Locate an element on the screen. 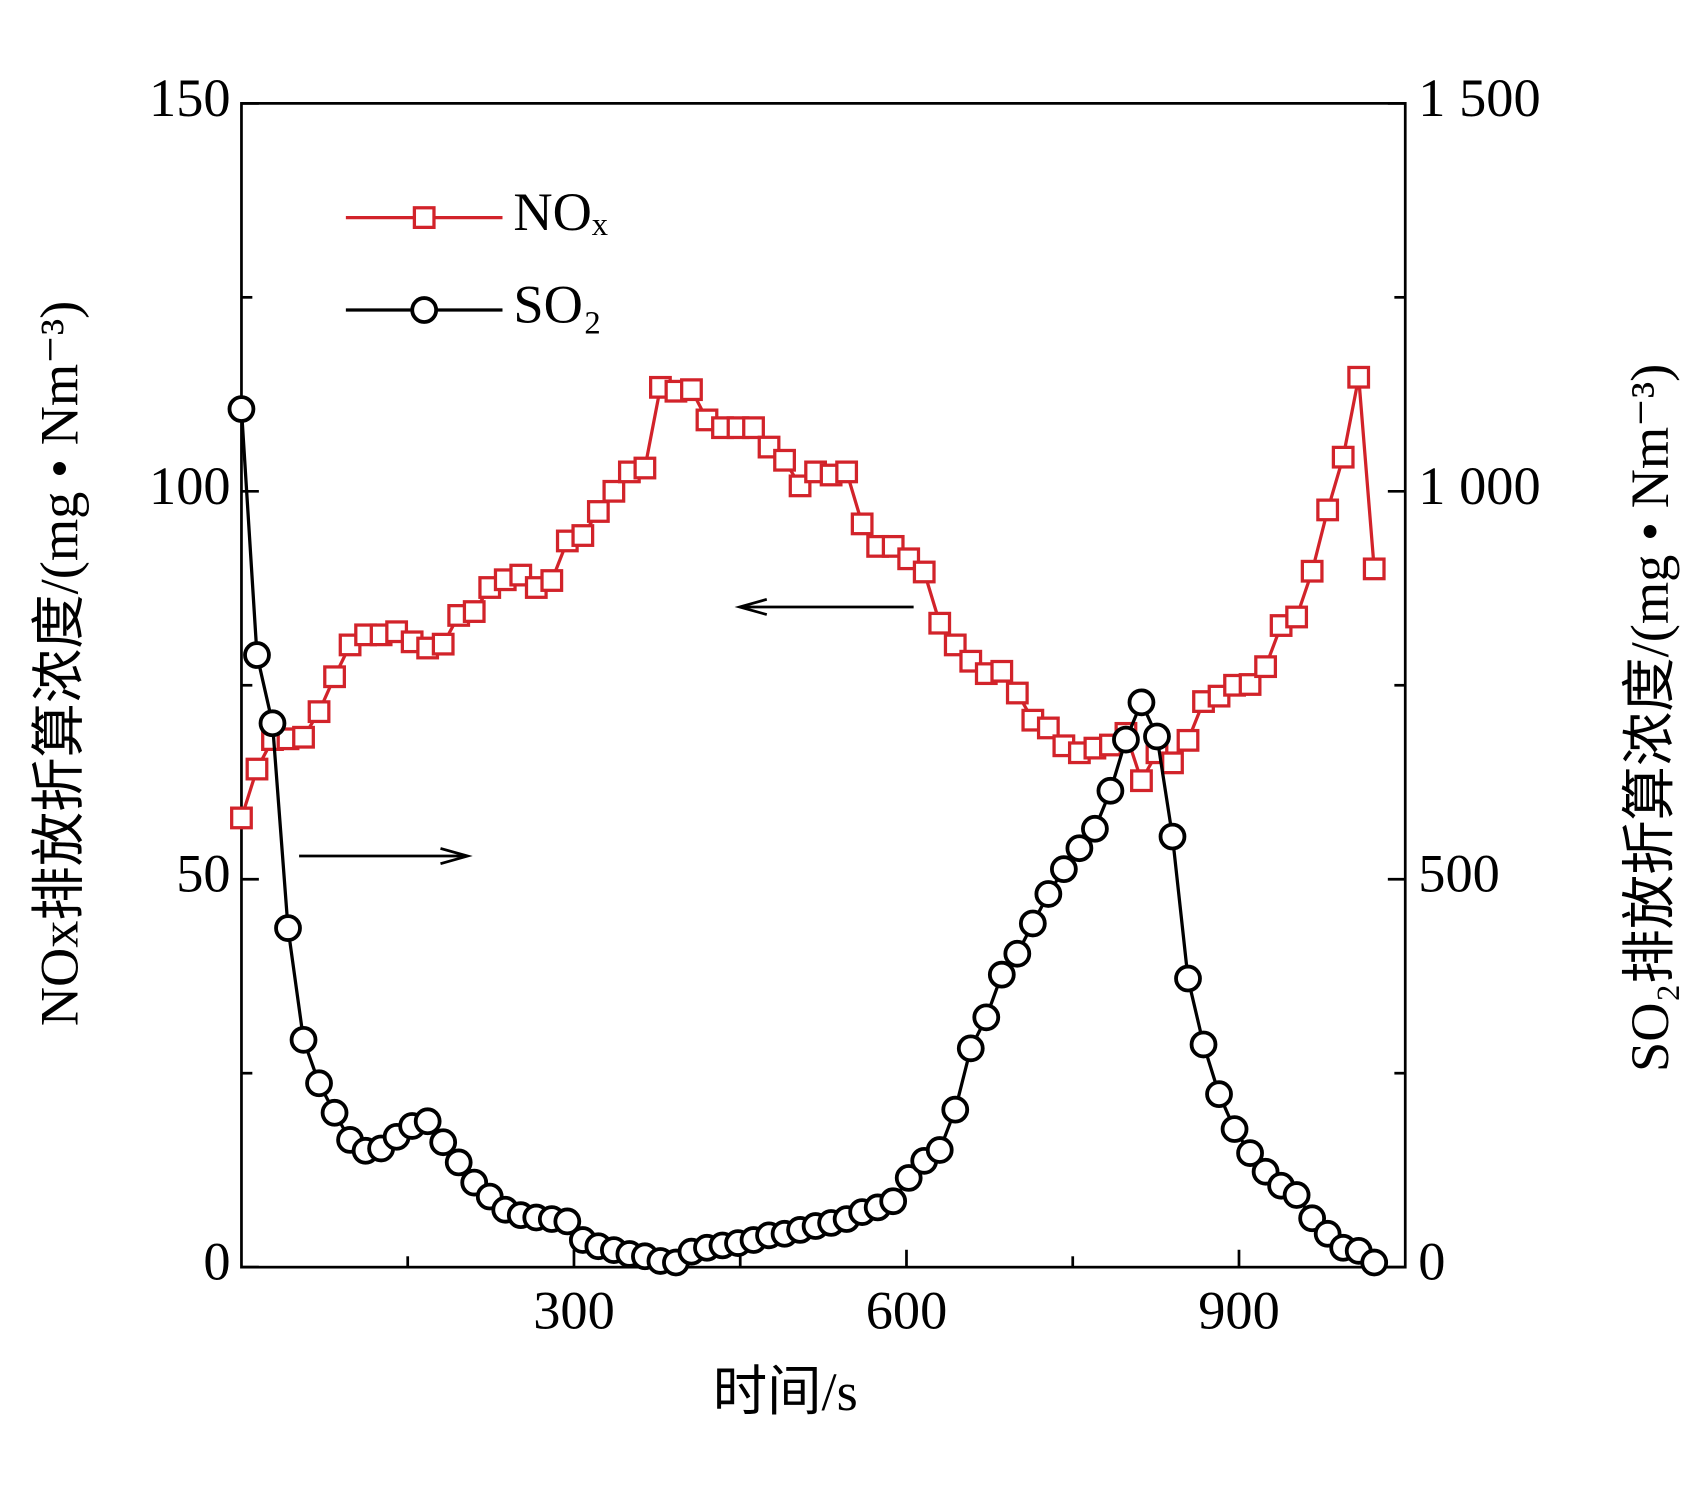  y2-tick-label: 1 500 is located at coordinates (1479, 98).